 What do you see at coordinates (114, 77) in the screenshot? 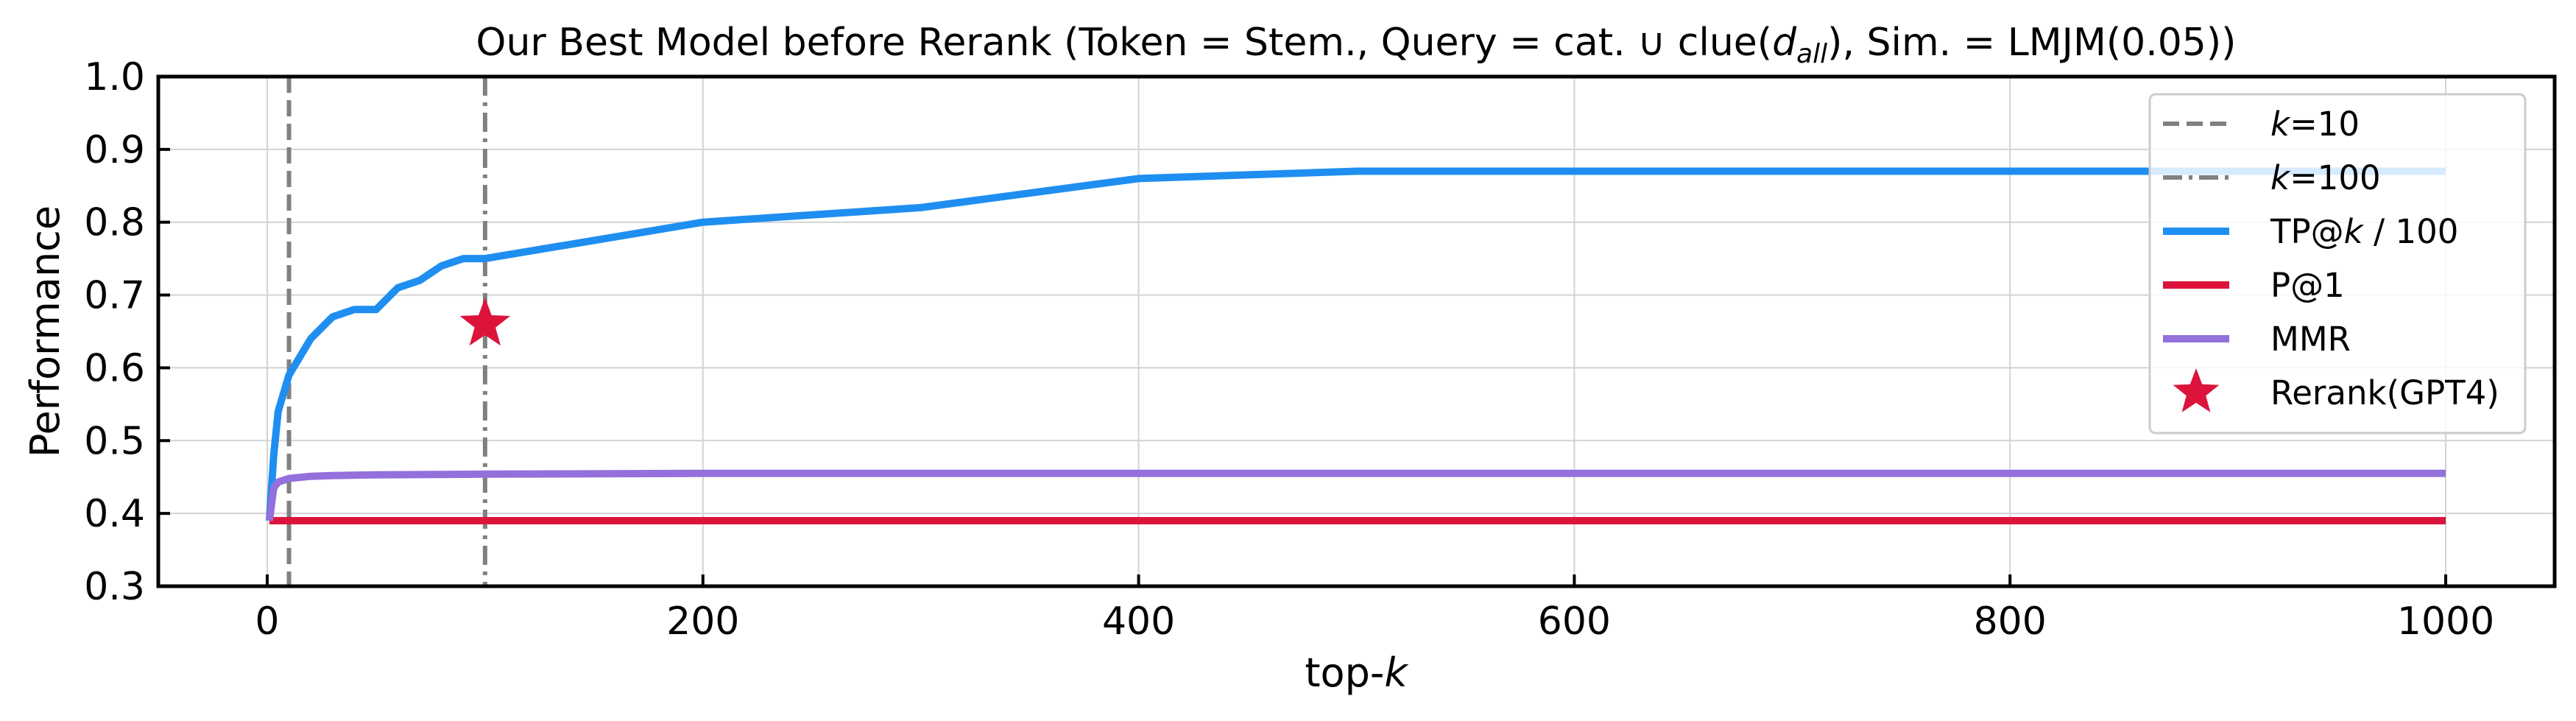
I see `y-tick-label: 1.0` at bounding box center [114, 77].